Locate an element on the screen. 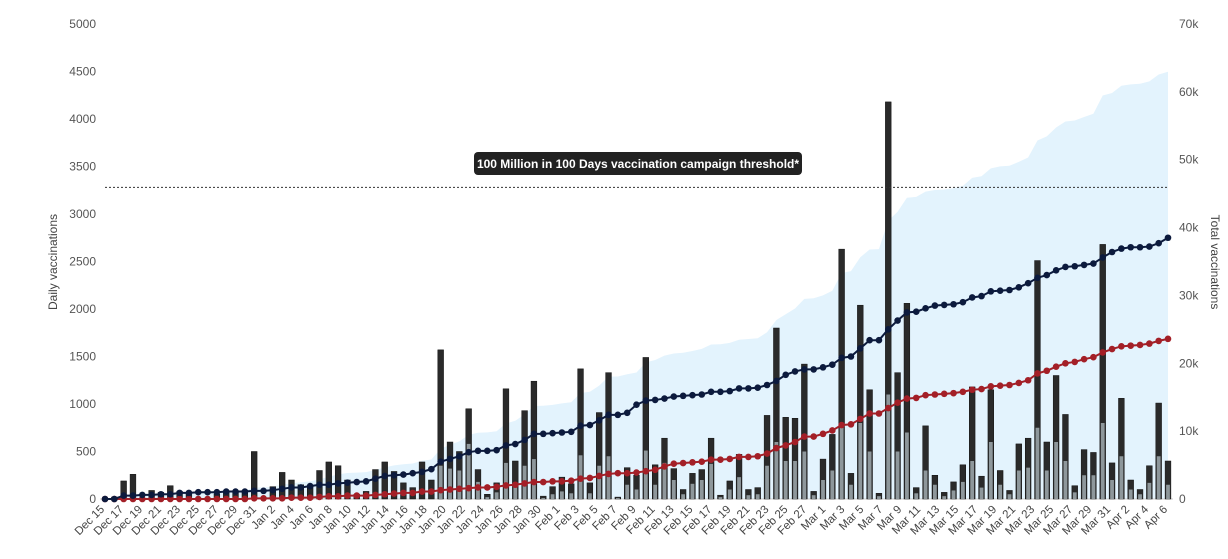  y-tick-label: 0 is located at coordinates (92, 499).